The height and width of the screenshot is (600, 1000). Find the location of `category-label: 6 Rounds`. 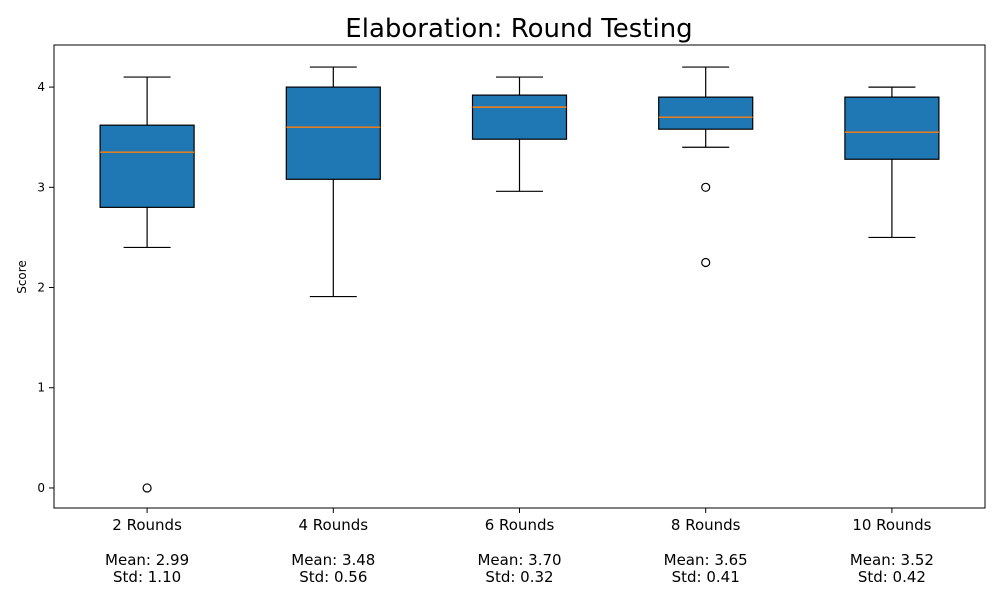

category-label: 6 Rounds is located at coordinates (520, 525).